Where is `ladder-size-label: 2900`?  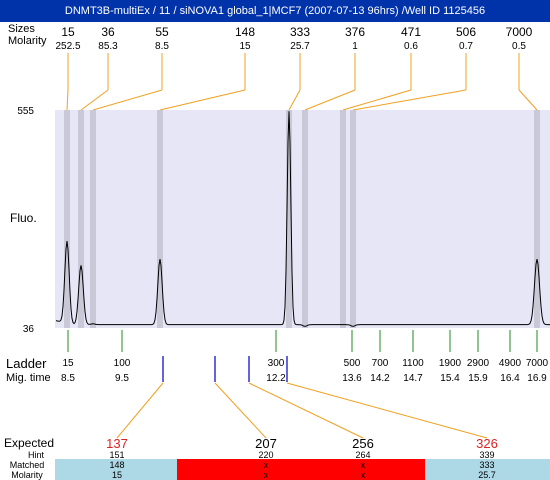 ladder-size-label: 2900 is located at coordinates (478, 363).